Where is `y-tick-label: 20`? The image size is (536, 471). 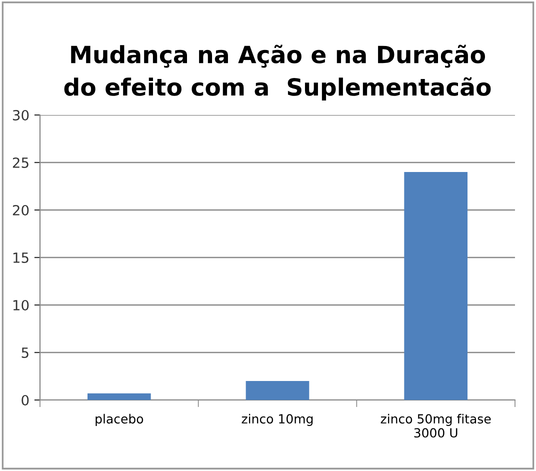 y-tick-label: 20 is located at coordinates (20, 210).